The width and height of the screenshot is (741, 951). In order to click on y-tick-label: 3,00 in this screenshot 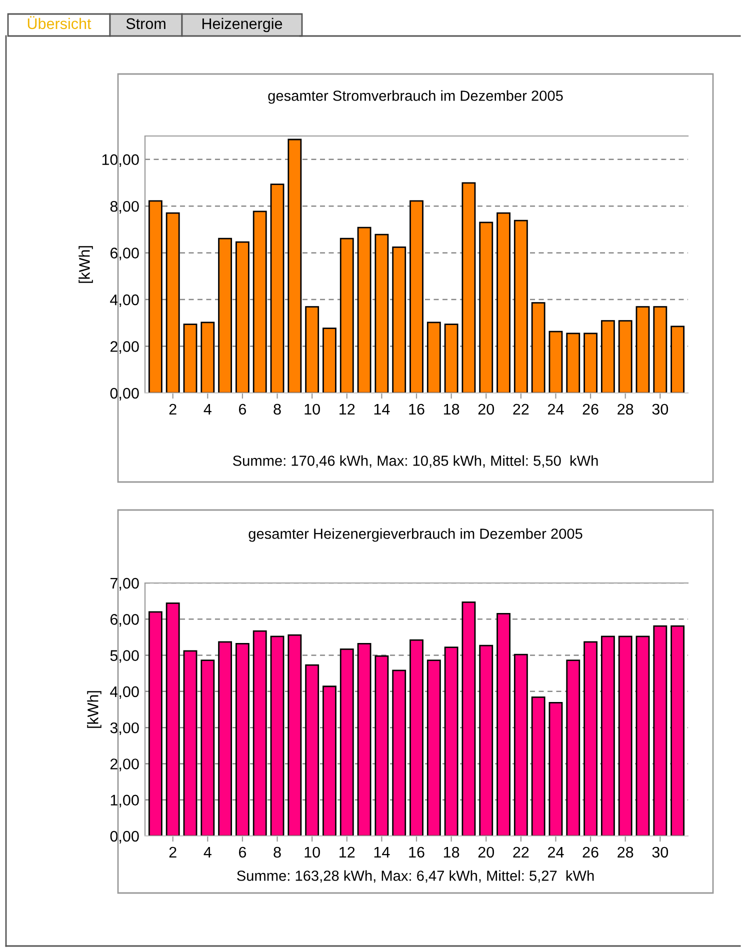, I will do `click(124, 729)`.